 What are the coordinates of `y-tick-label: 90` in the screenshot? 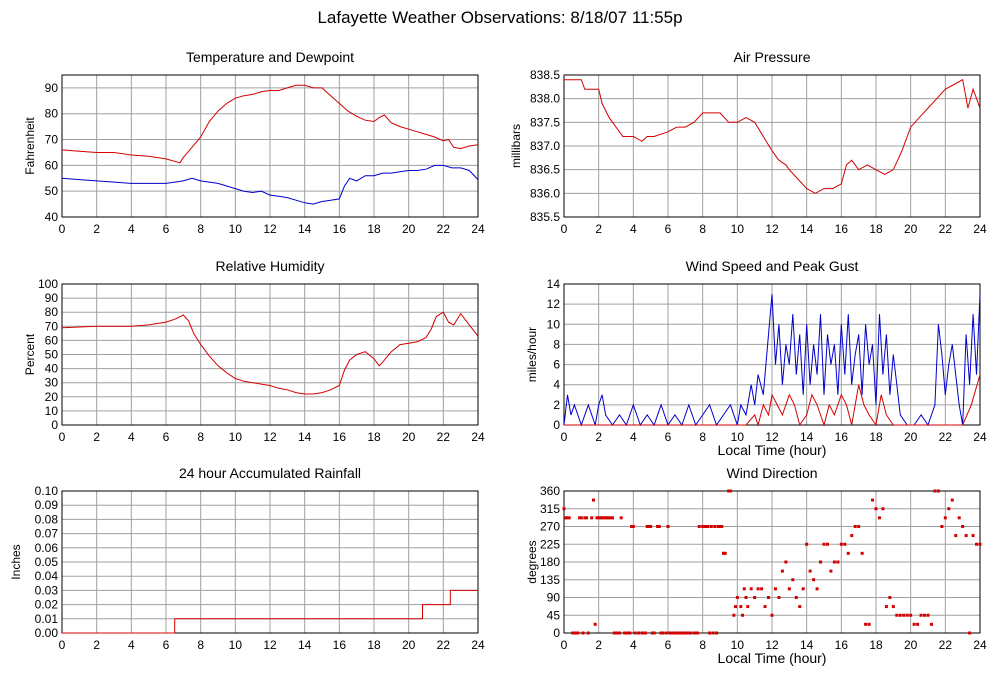 It's located at (52, 298).